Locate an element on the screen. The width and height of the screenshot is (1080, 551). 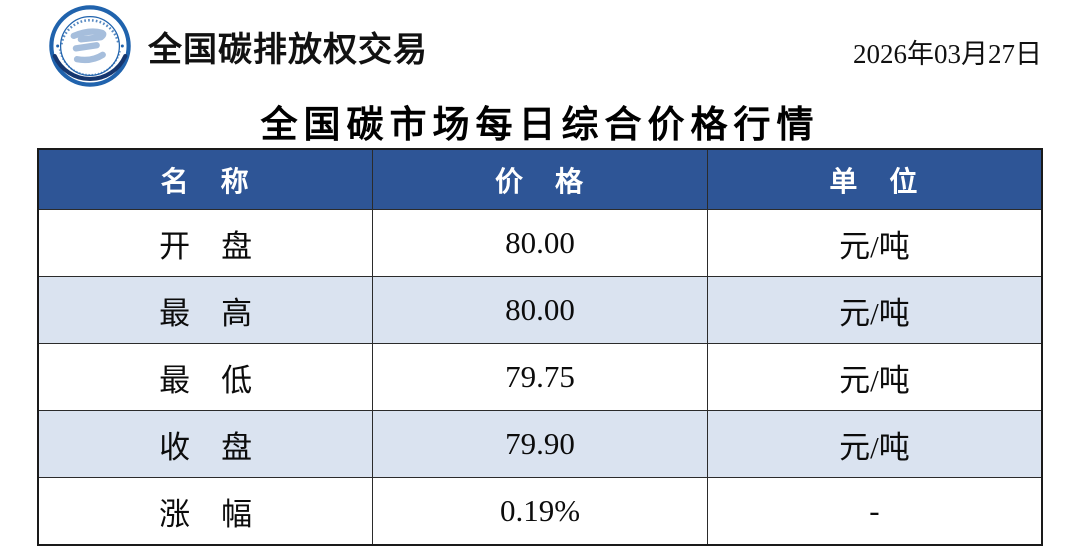
high-unit: 元/吨 is located at coordinates (874, 310).